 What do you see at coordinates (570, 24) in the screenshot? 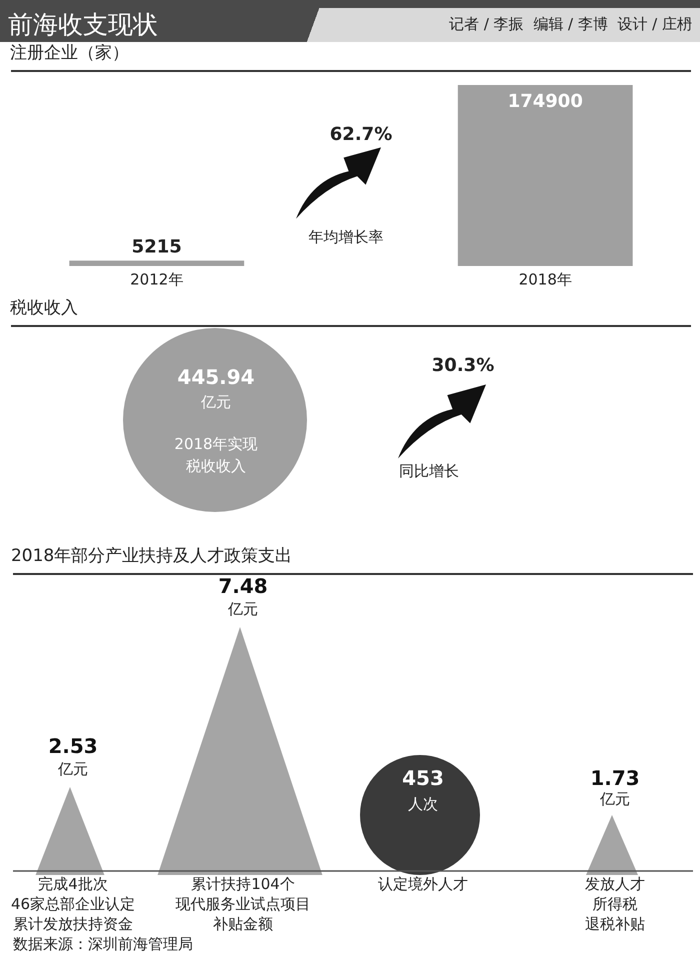
I see `text: 记者 / 李振 编辑 / 李博 设计 / 庄枬` at bounding box center [570, 24].